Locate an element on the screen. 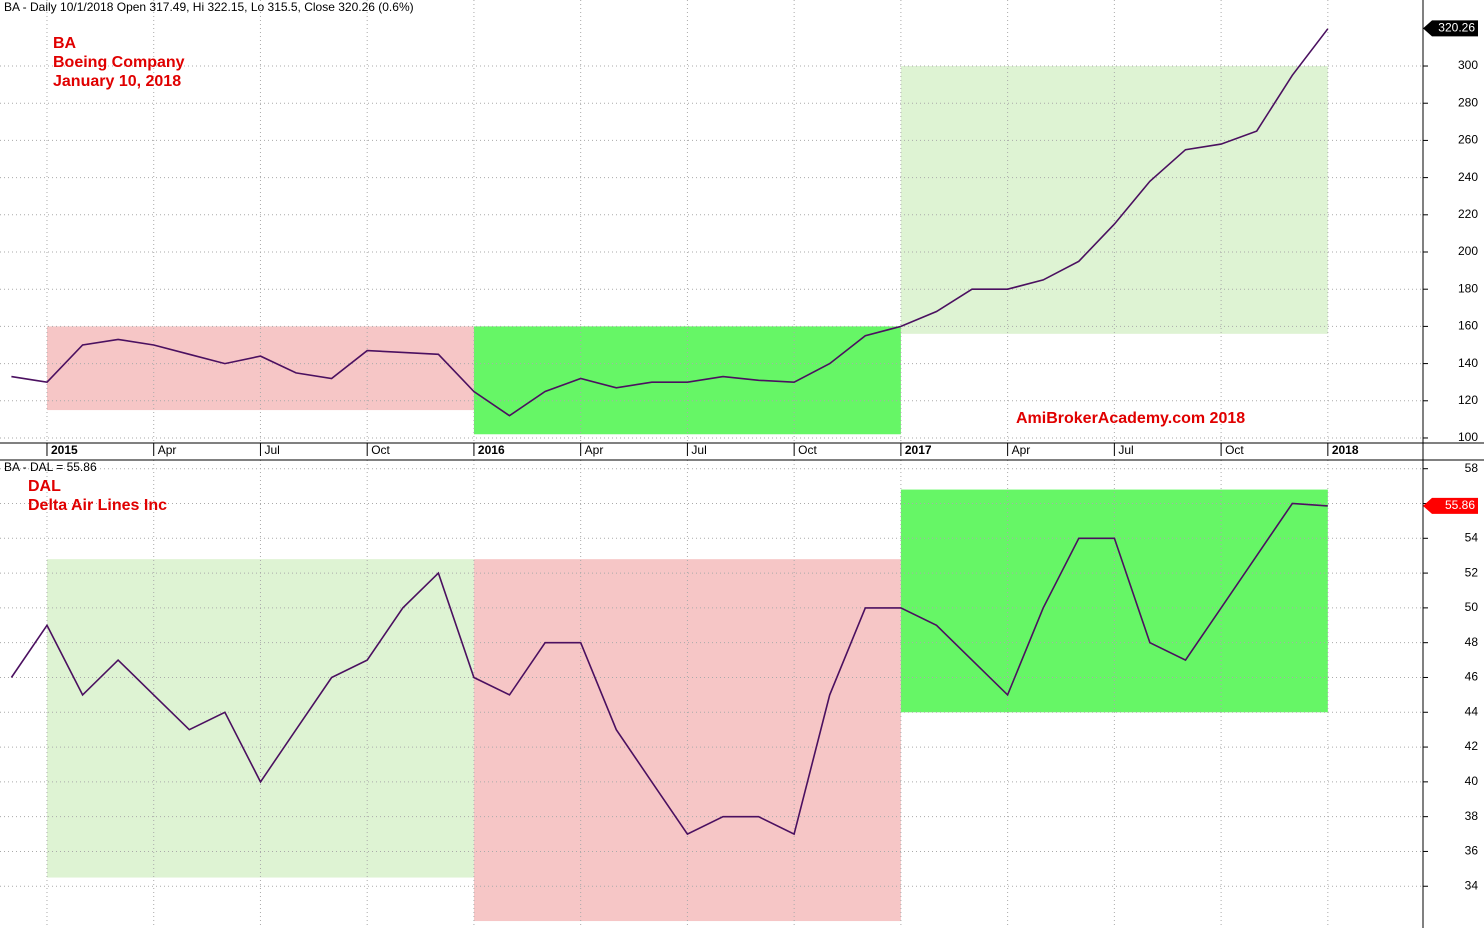  y-tick-label: 46 is located at coordinates (1472, 677).